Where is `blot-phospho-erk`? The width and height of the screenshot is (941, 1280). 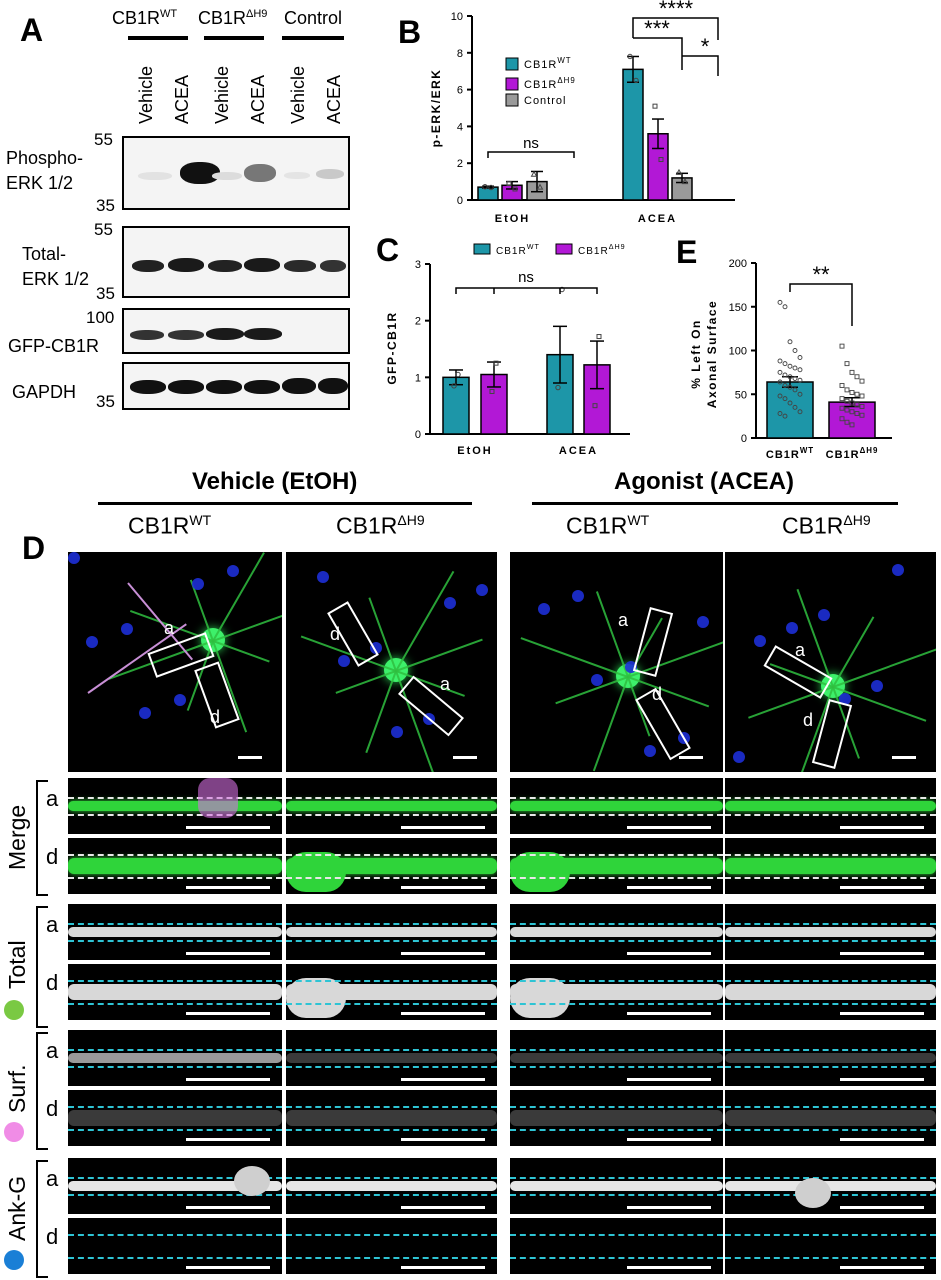
blot-phospho-erk is located at coordinates (236, 173).